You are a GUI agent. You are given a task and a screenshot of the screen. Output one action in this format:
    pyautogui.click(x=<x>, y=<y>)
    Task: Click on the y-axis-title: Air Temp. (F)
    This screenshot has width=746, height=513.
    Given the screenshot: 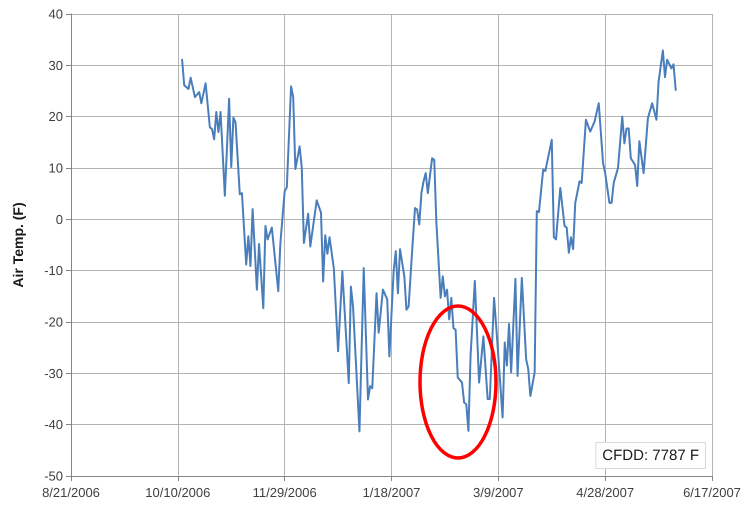 What is the action you would take?
    pyautogui.click(x=18, y=245)
    